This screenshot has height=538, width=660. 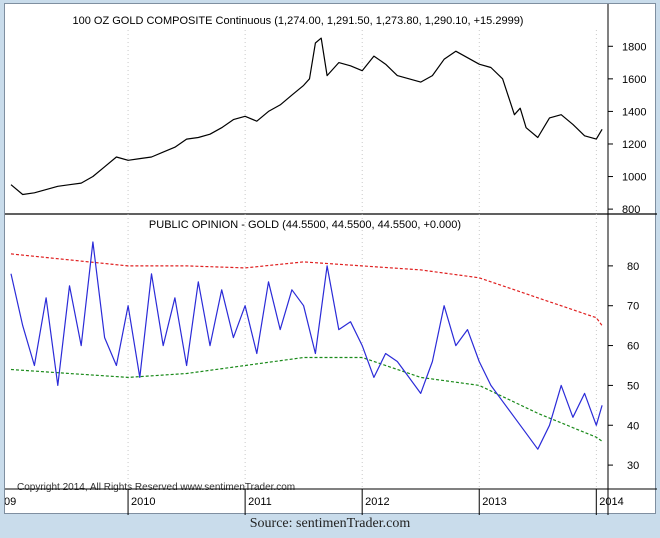 I want to click on y-tick-label-top: 800, so click(x=631, y=210).